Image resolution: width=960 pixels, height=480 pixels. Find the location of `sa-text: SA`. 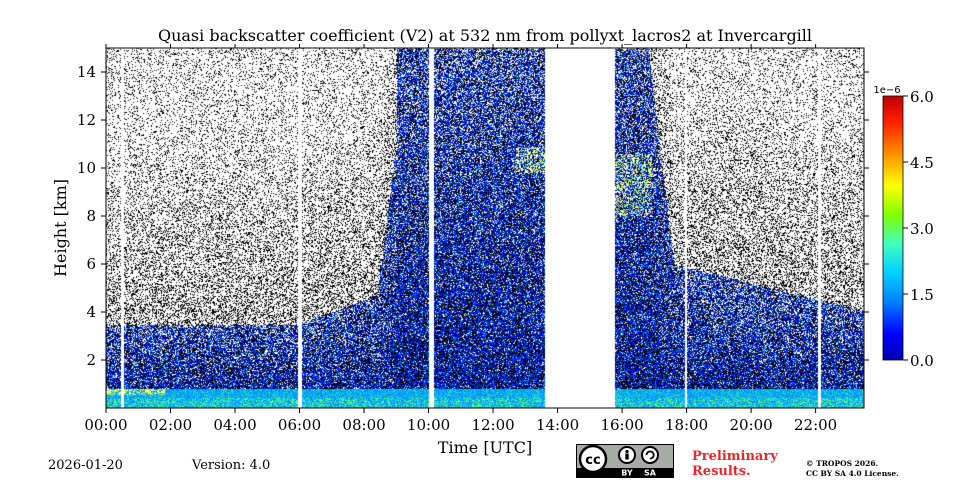

sa-text: SA is located at coordinates (650, 473).